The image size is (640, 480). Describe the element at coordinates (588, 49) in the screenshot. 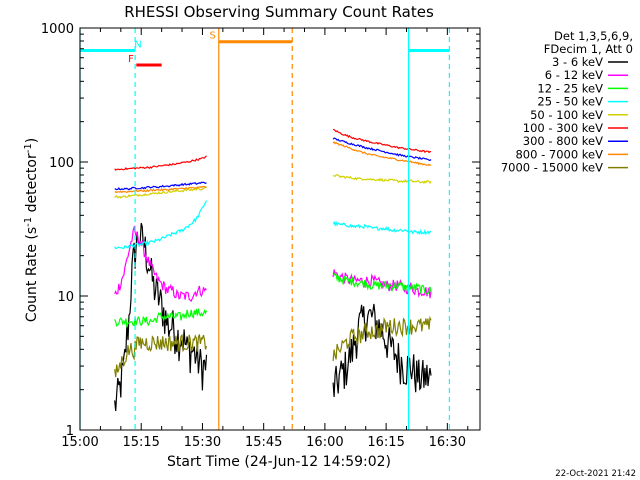

I see `legend-header-line: FDecim 1, Att 0` at that location.